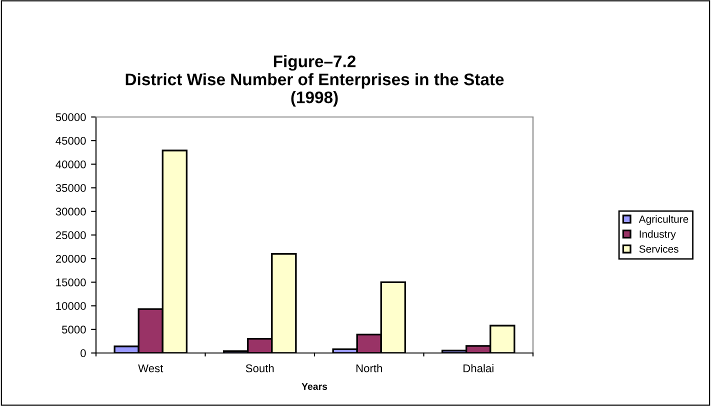  What do you see at coordinates (71, 306) in the screenshot?
I see `y-tick-label: 10000` at bounding box center [71, 306].